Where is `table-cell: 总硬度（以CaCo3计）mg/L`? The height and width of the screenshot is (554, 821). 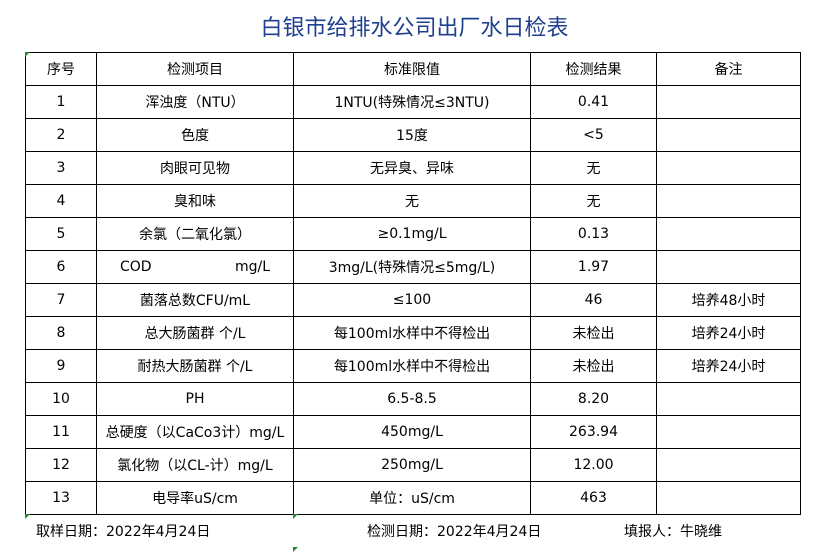 table-cell: 总硬度（以CaCo3计）mg/L is located at coordinates (195, 432).